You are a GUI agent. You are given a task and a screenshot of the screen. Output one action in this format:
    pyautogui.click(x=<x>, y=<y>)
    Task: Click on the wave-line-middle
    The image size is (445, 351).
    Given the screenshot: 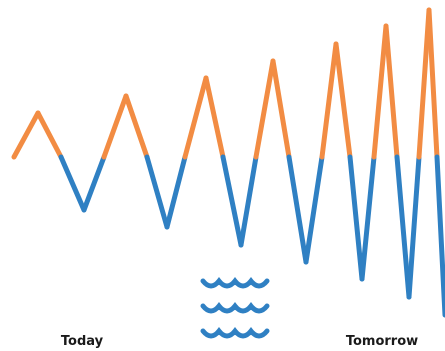 What is the action you would take?
    pyautogui.click(x=235, y=308)
    